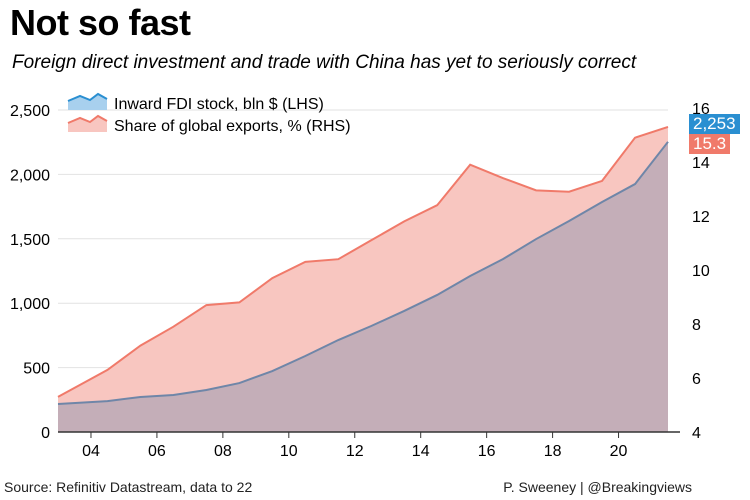  Describe the element at coordinates (30, 111) in the screenshot. I see `y-left-tick-label: 2,500` at that location.